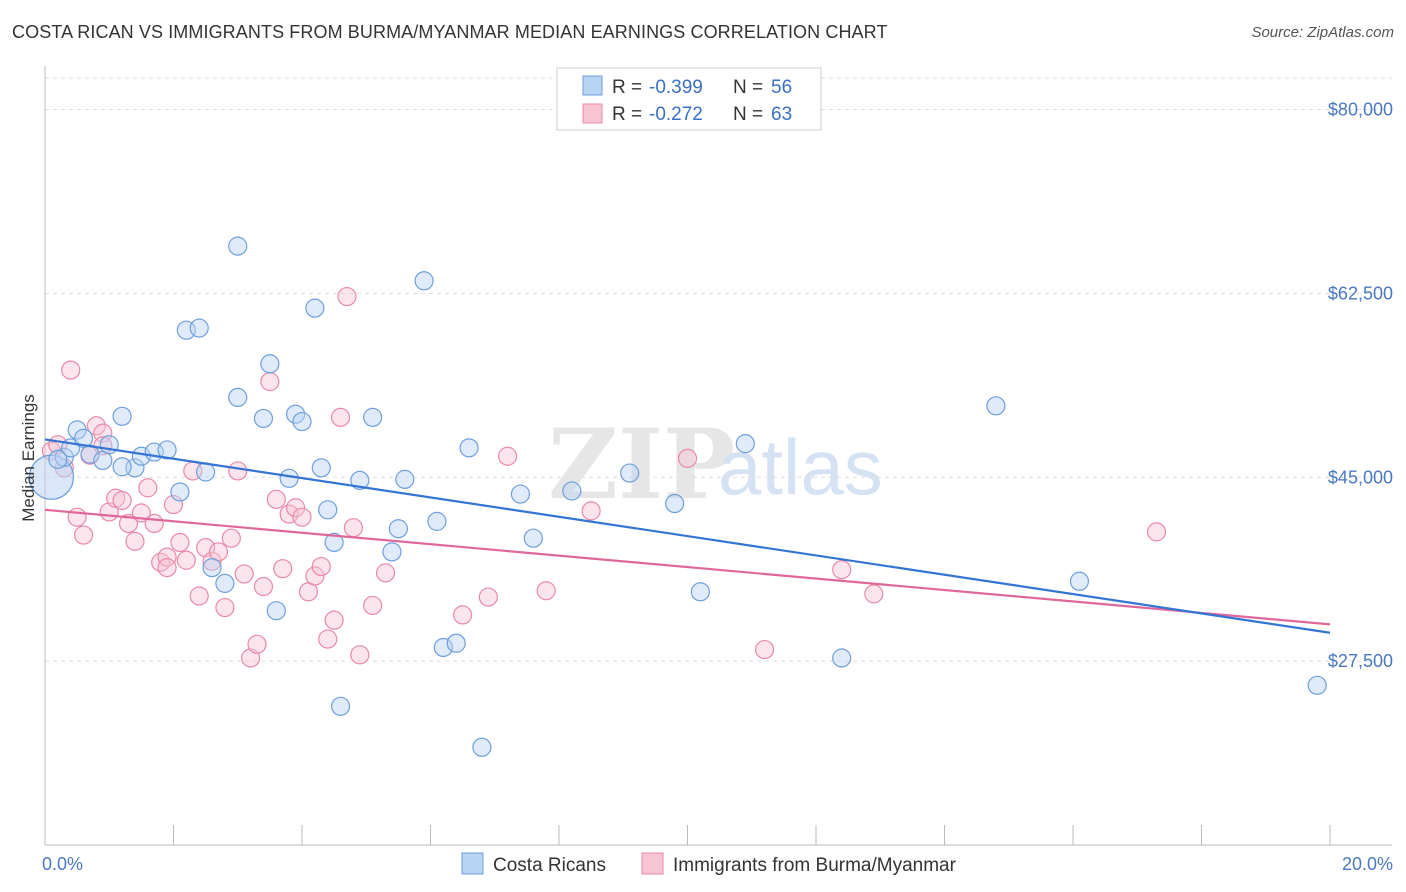 This screenshot has height=892, width=1406. What do you see at coordinates (800, 467) in the screenshot?
I see `watermark-atlas: atlas` at bounding box center [800, 467].